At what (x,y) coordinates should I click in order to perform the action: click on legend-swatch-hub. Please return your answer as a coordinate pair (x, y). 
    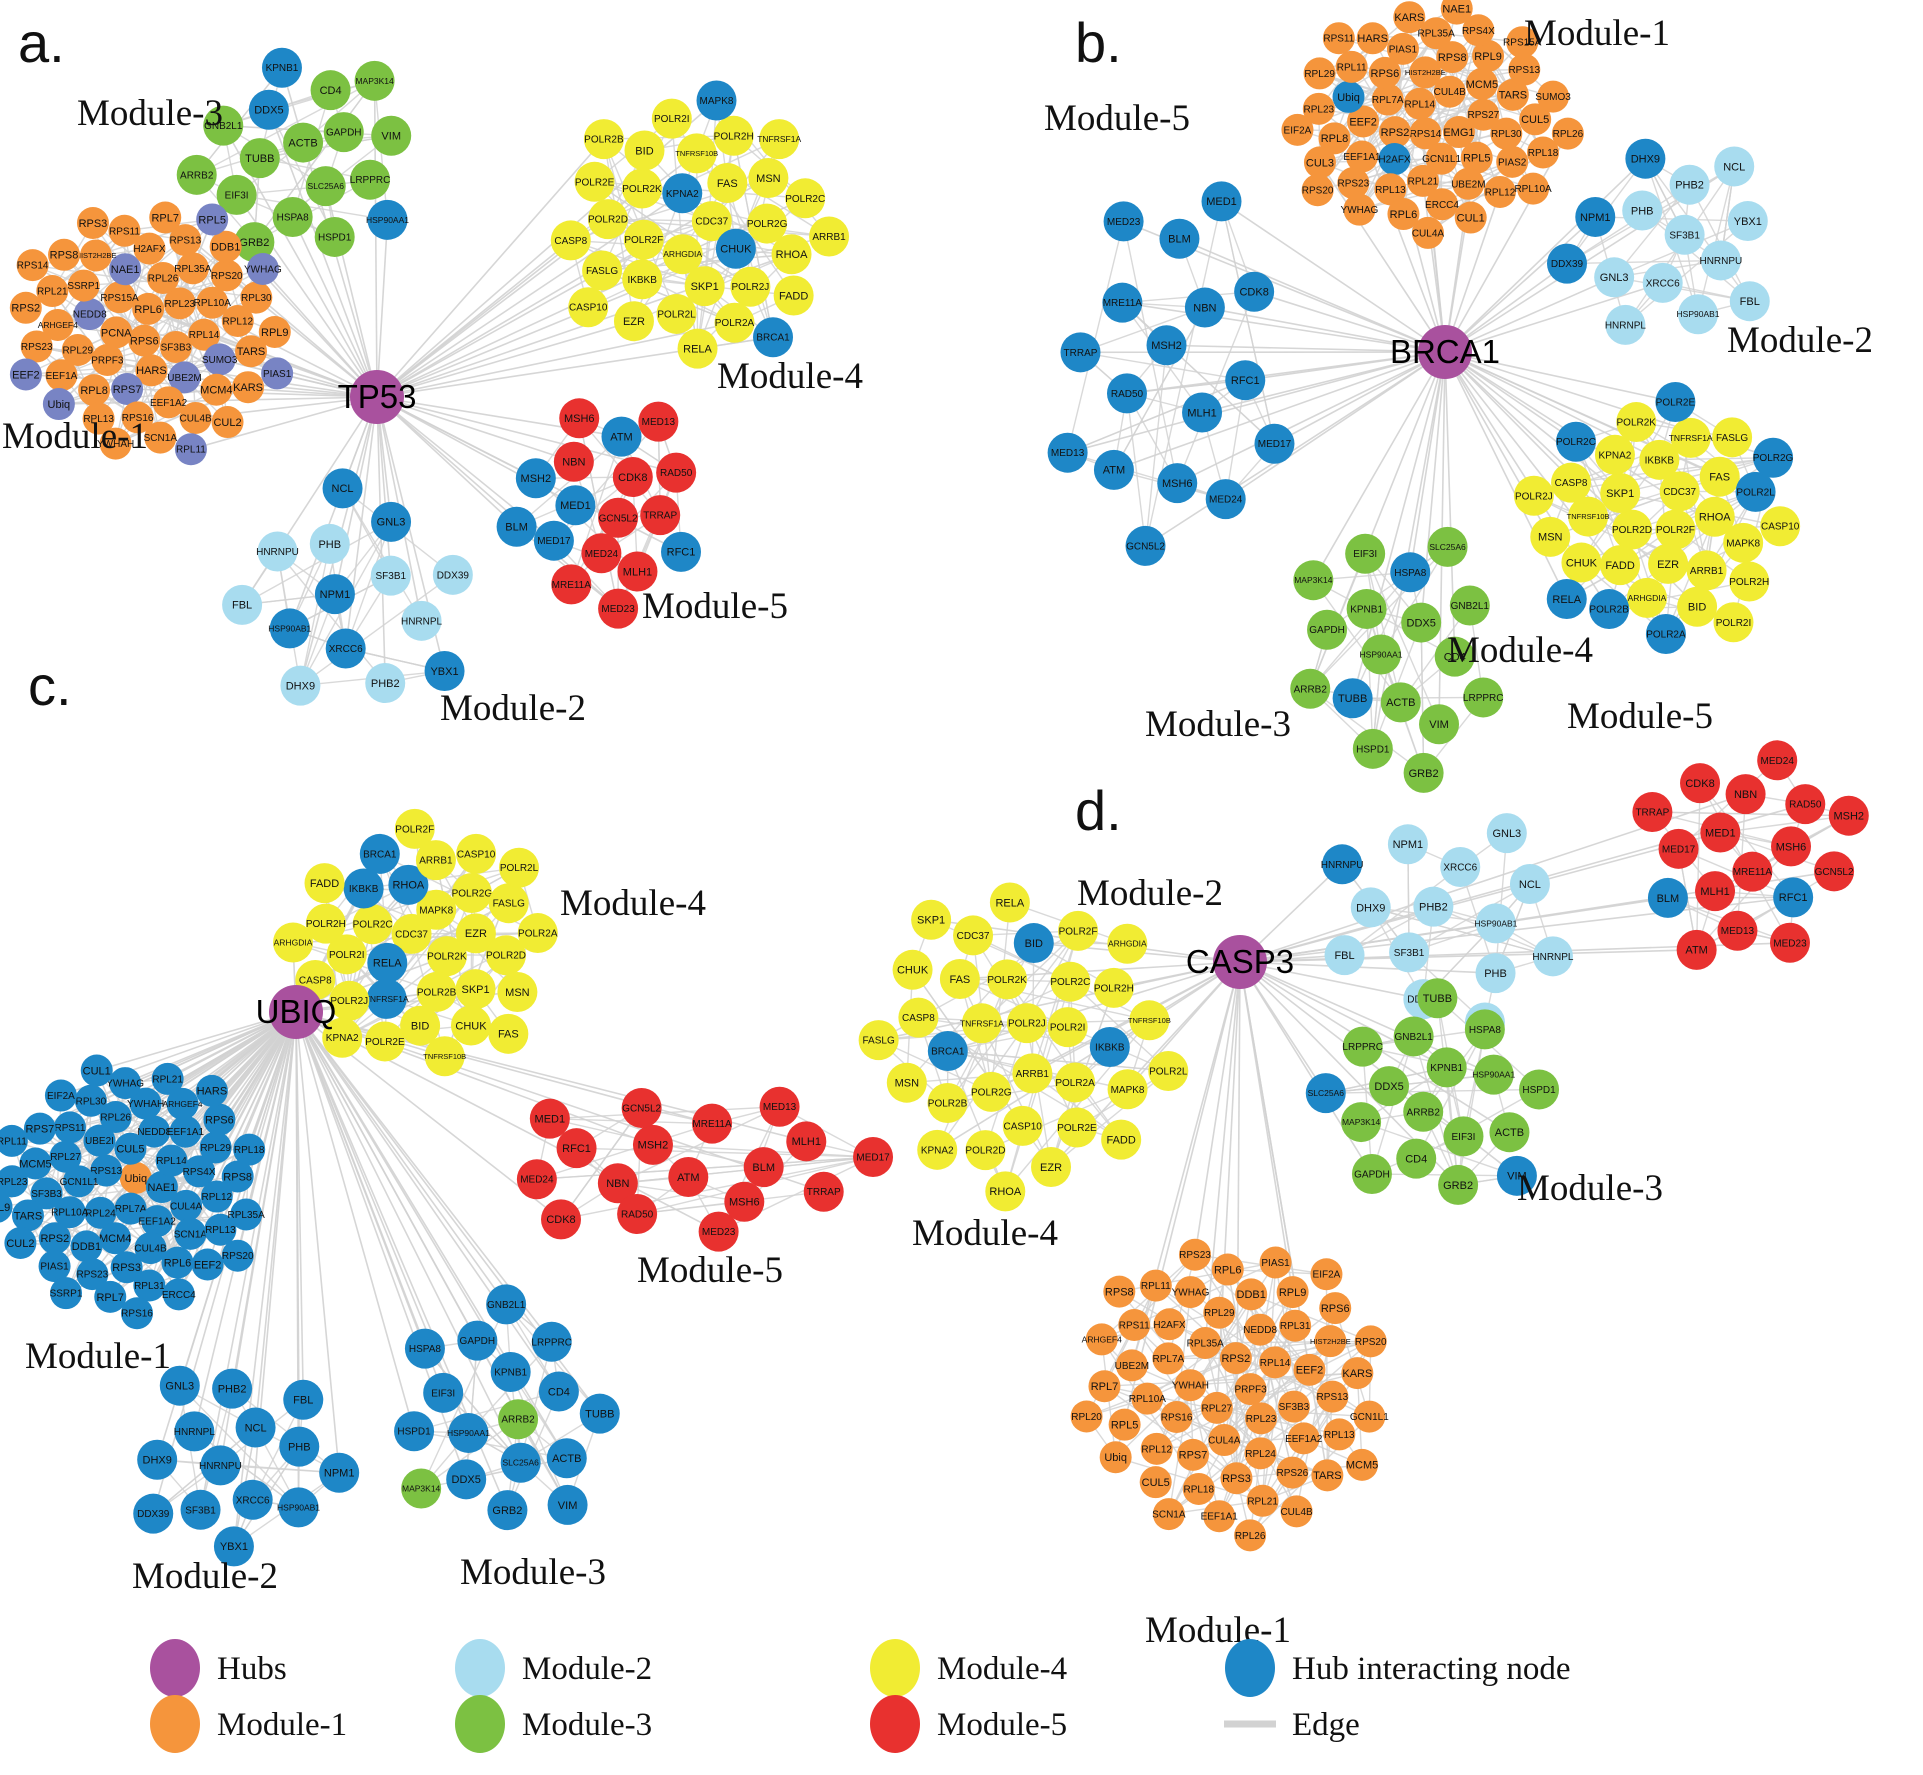
    Looking at the image, I should click on (175, 1668).